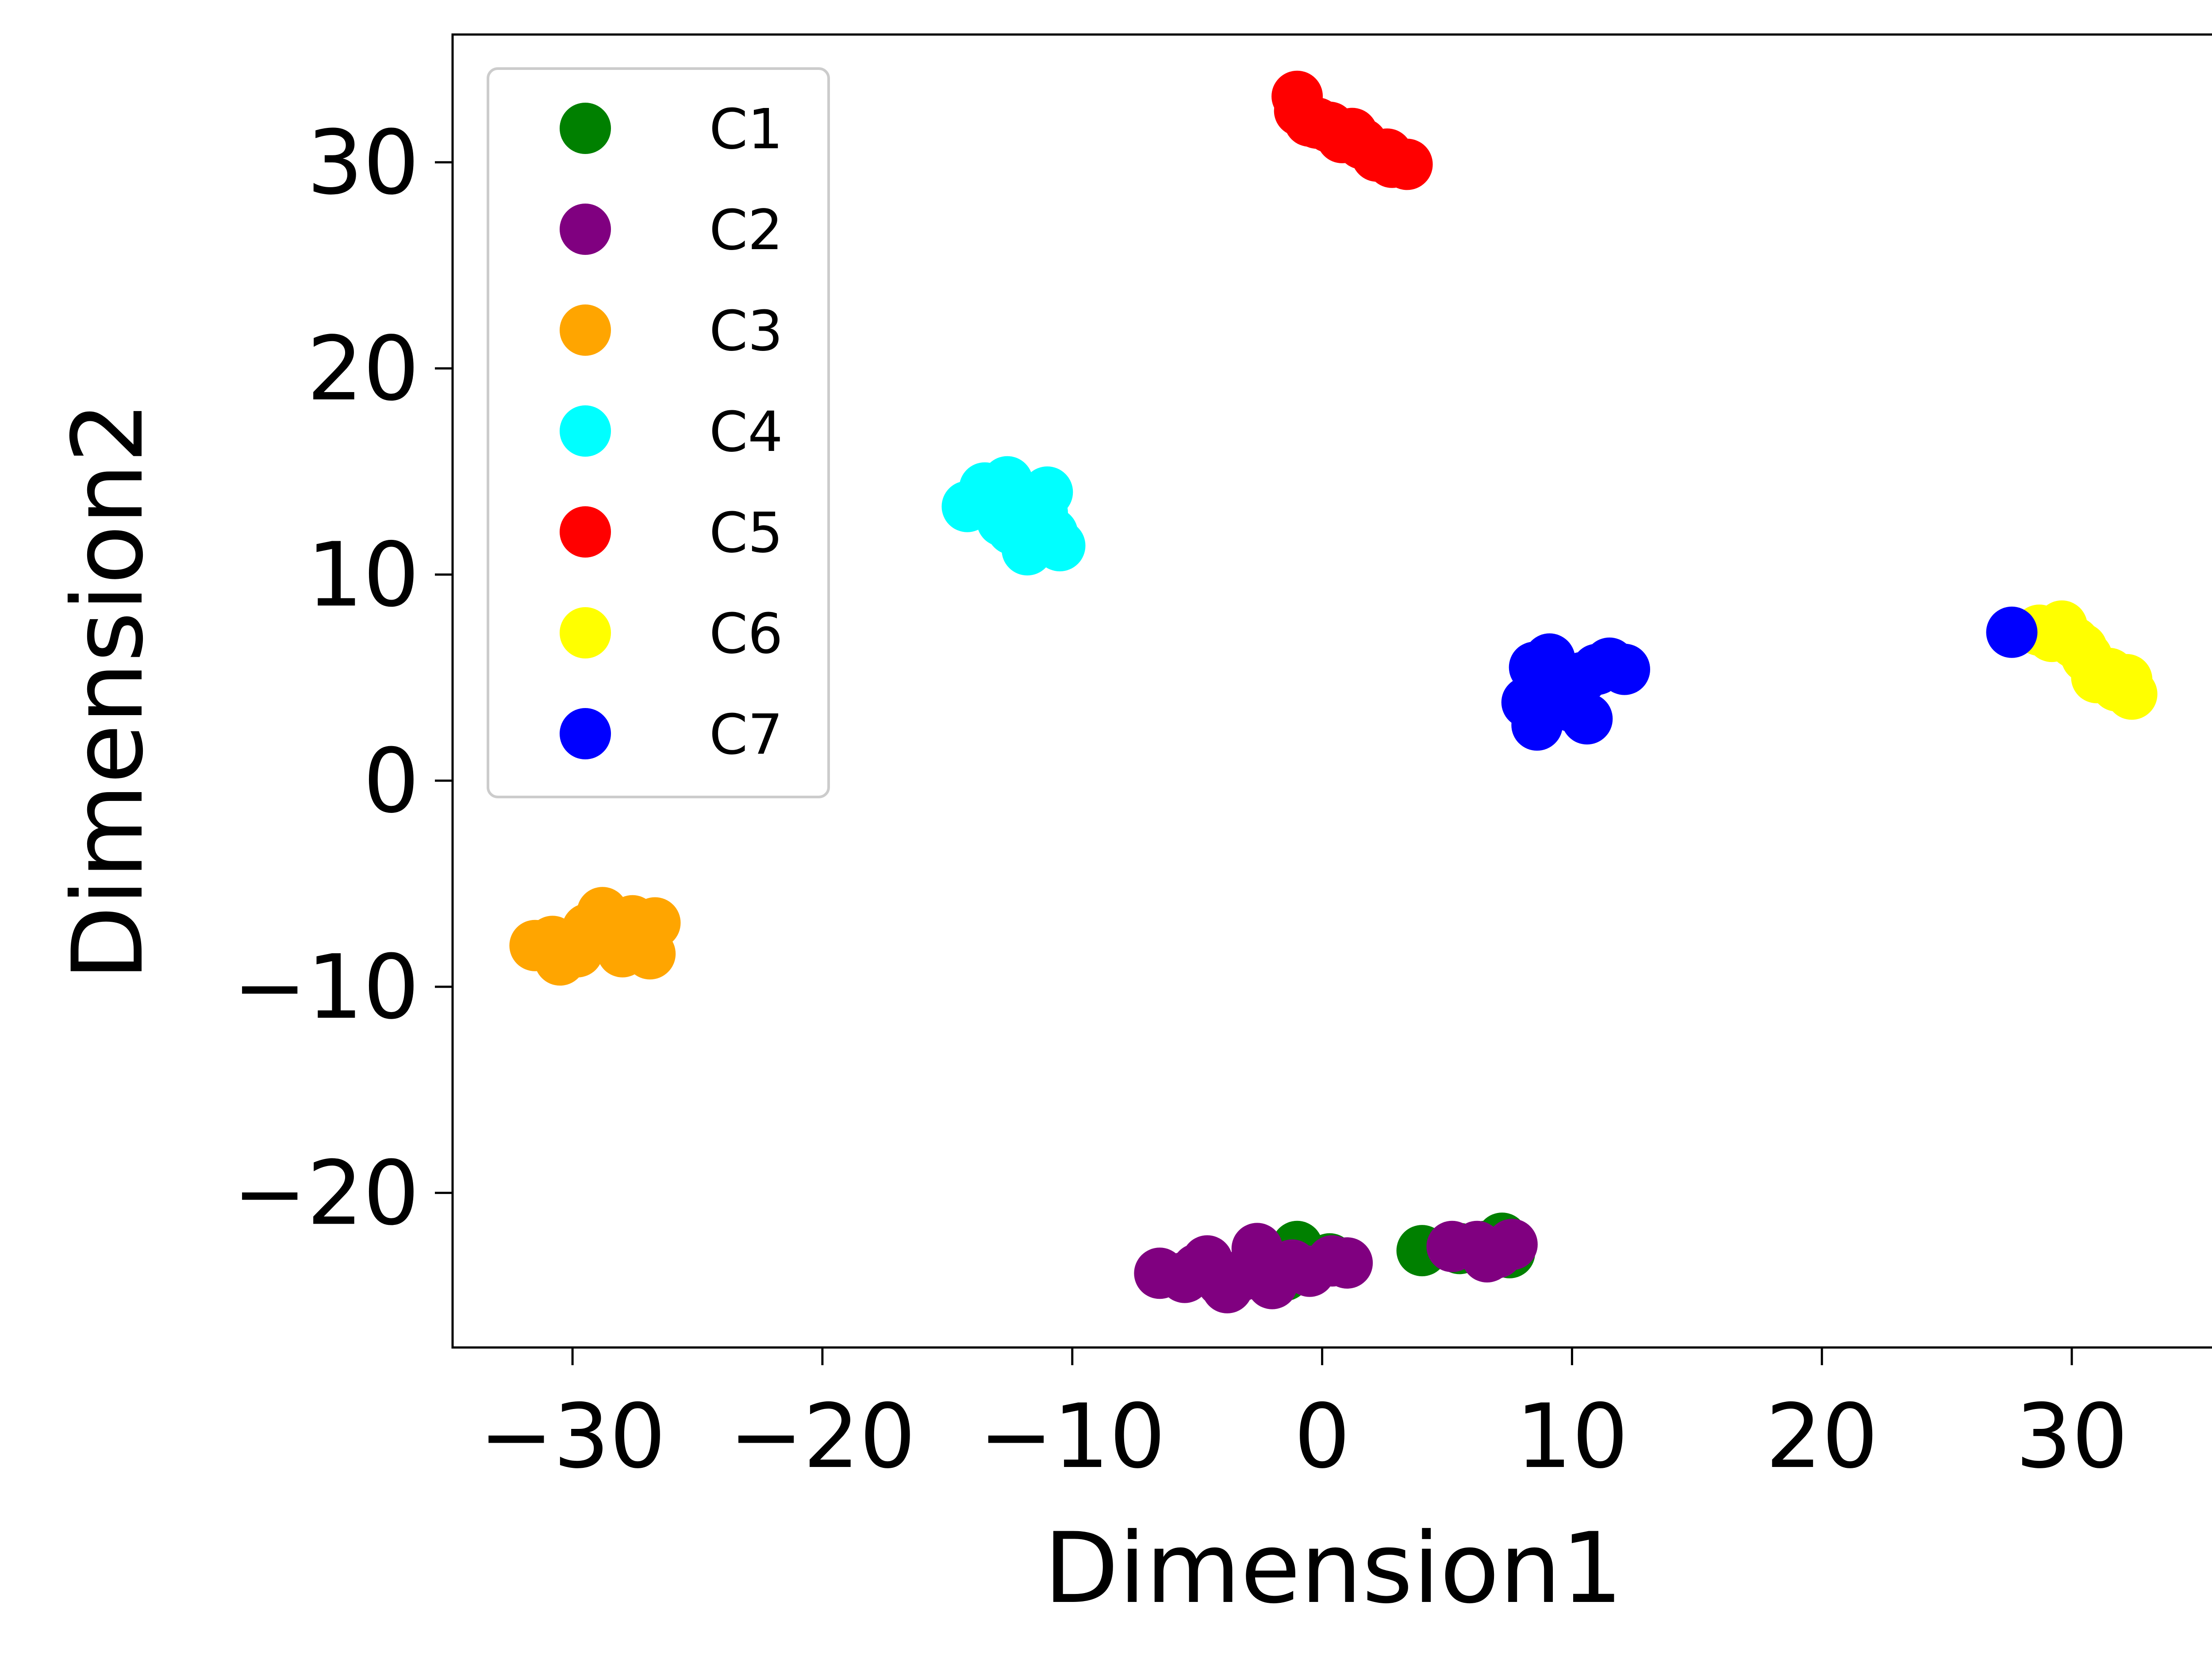 Image resolution: width=2212 pixels, height=1663 pixels. What do you see at coordinates (585, 230) in the screenshot?
I see `legend-marker-c2` at bounding box center [585, 230].